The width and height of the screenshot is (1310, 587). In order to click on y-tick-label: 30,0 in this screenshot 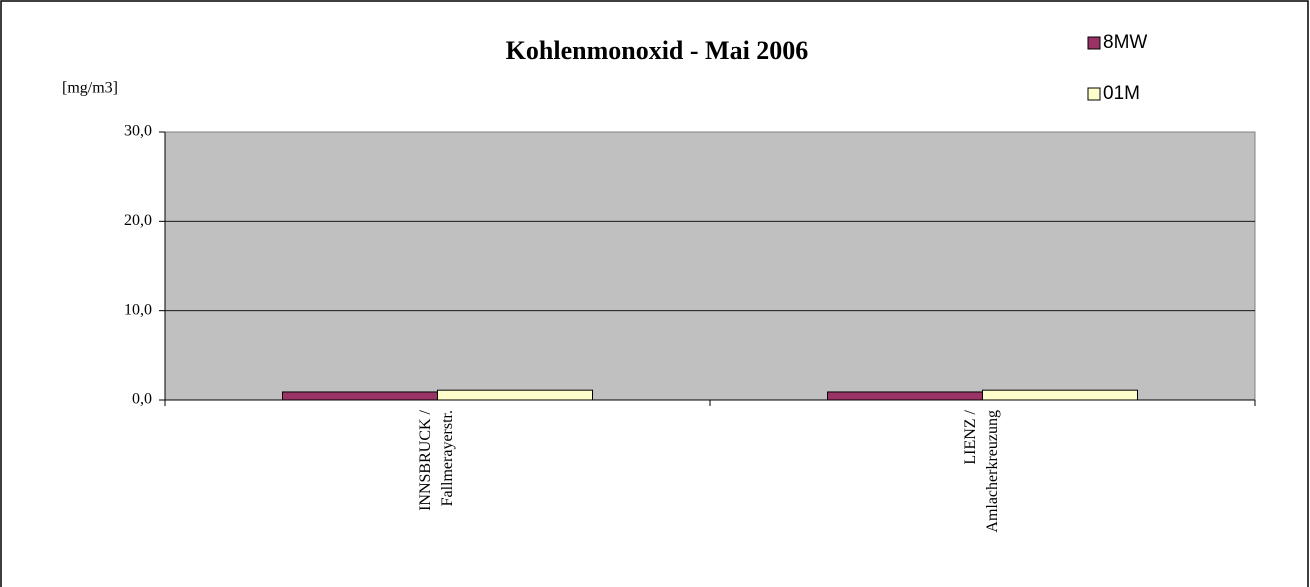, I will do `click(138, 131)`.